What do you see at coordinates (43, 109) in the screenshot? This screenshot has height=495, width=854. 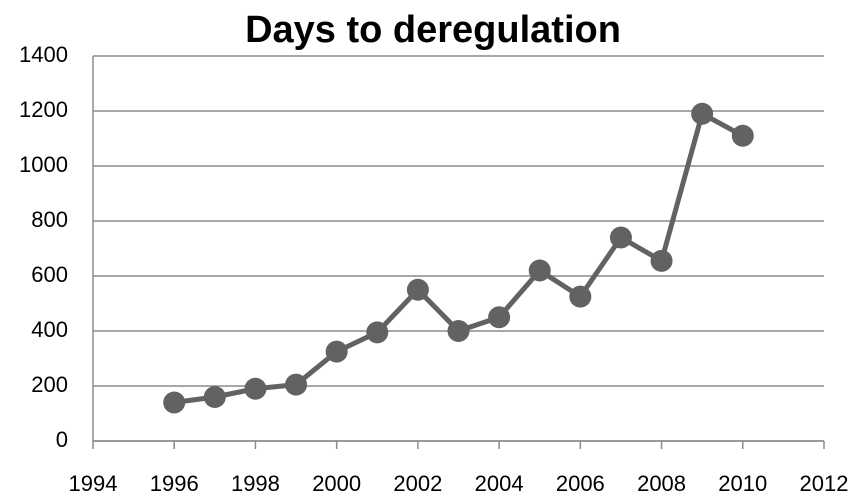 I see `y-tick-label: 1200` at bounding box center [43, 109].